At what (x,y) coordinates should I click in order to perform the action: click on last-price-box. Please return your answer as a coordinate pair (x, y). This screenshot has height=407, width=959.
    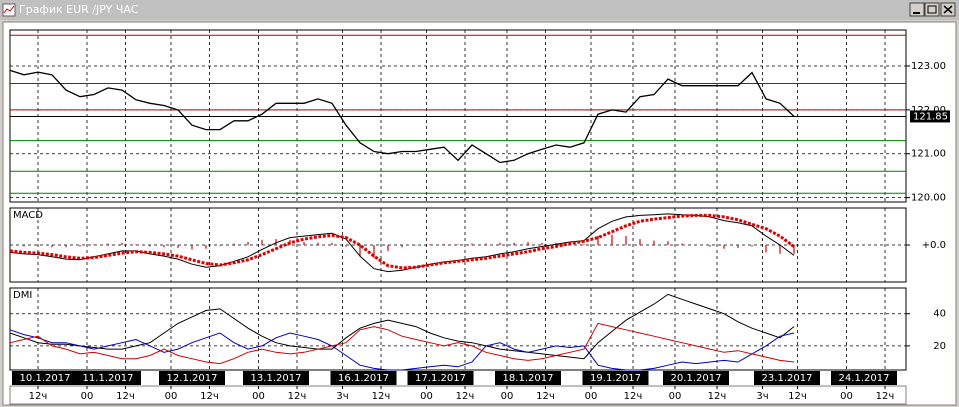
    Looking at the image, I should click on (930, 116).